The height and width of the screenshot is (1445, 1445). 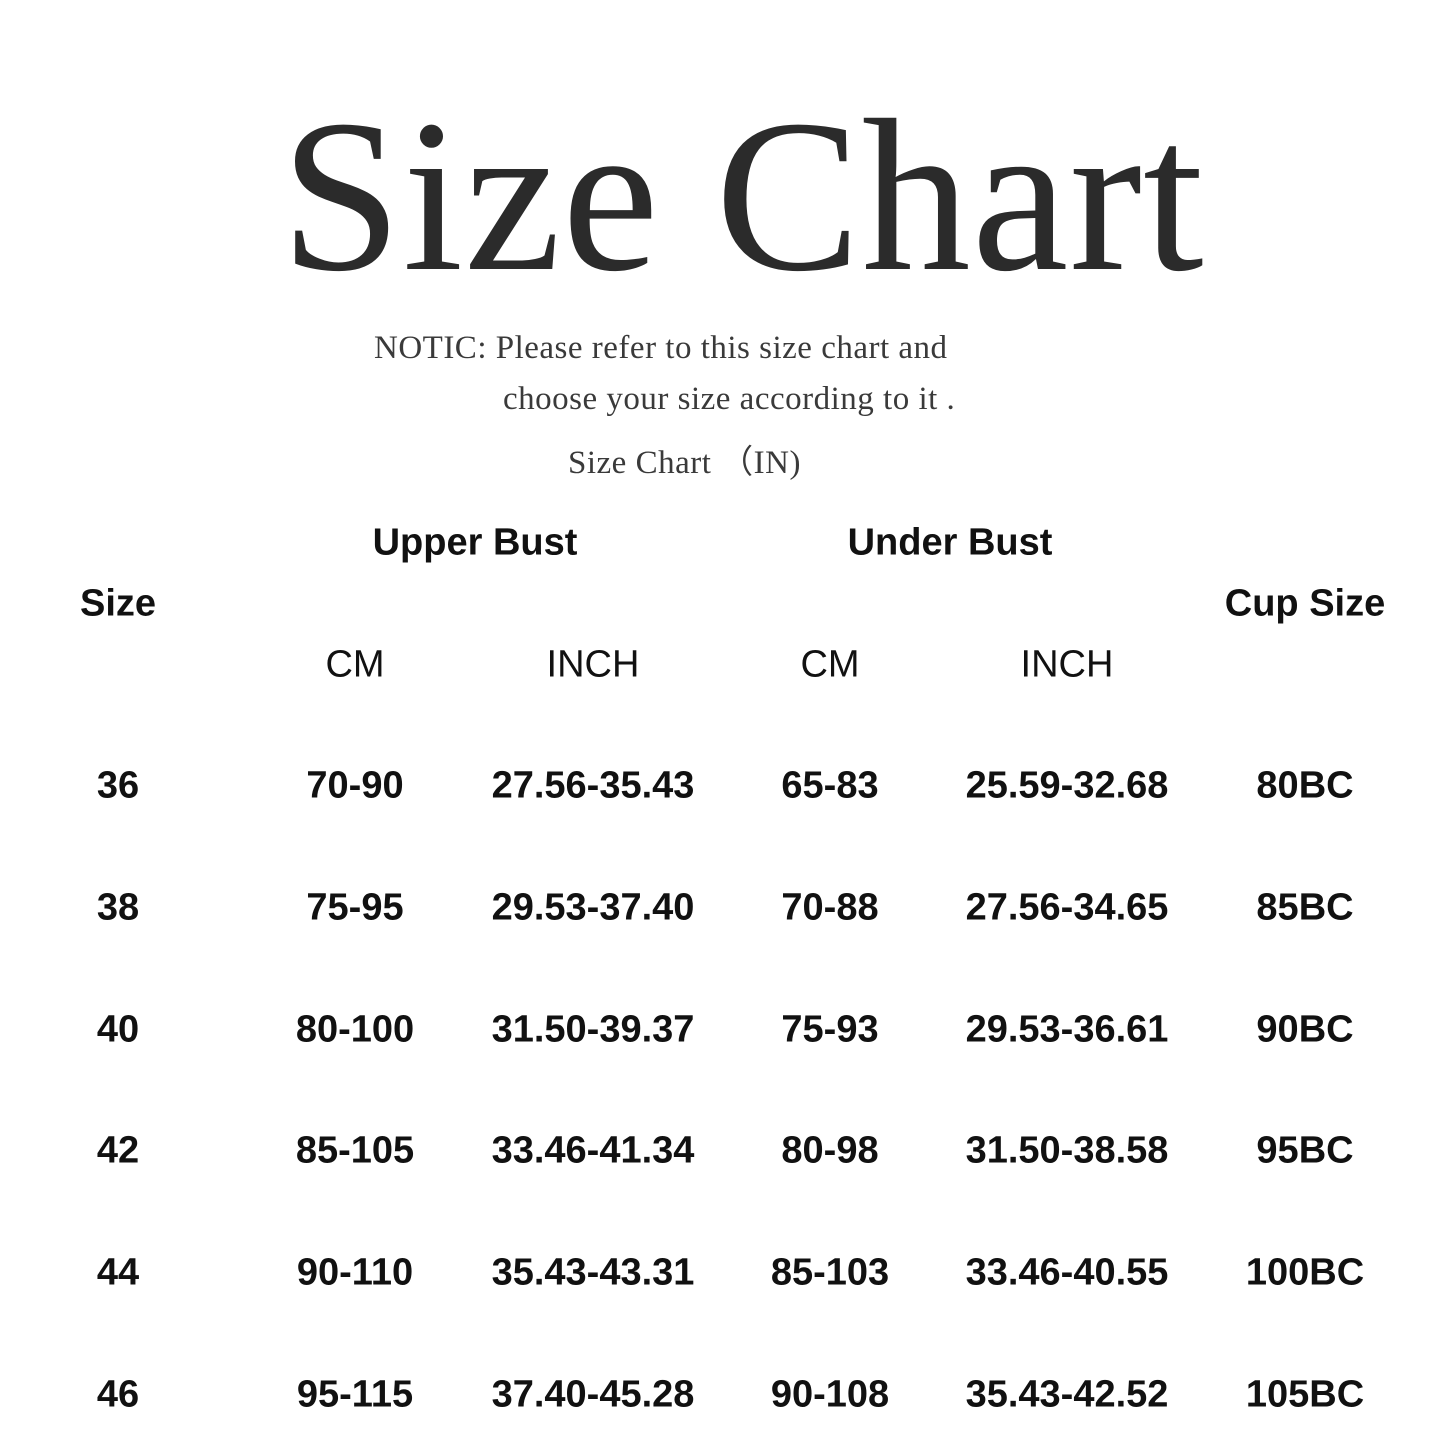 I want to click on cell-size: 36, so click(x=118, y=785).